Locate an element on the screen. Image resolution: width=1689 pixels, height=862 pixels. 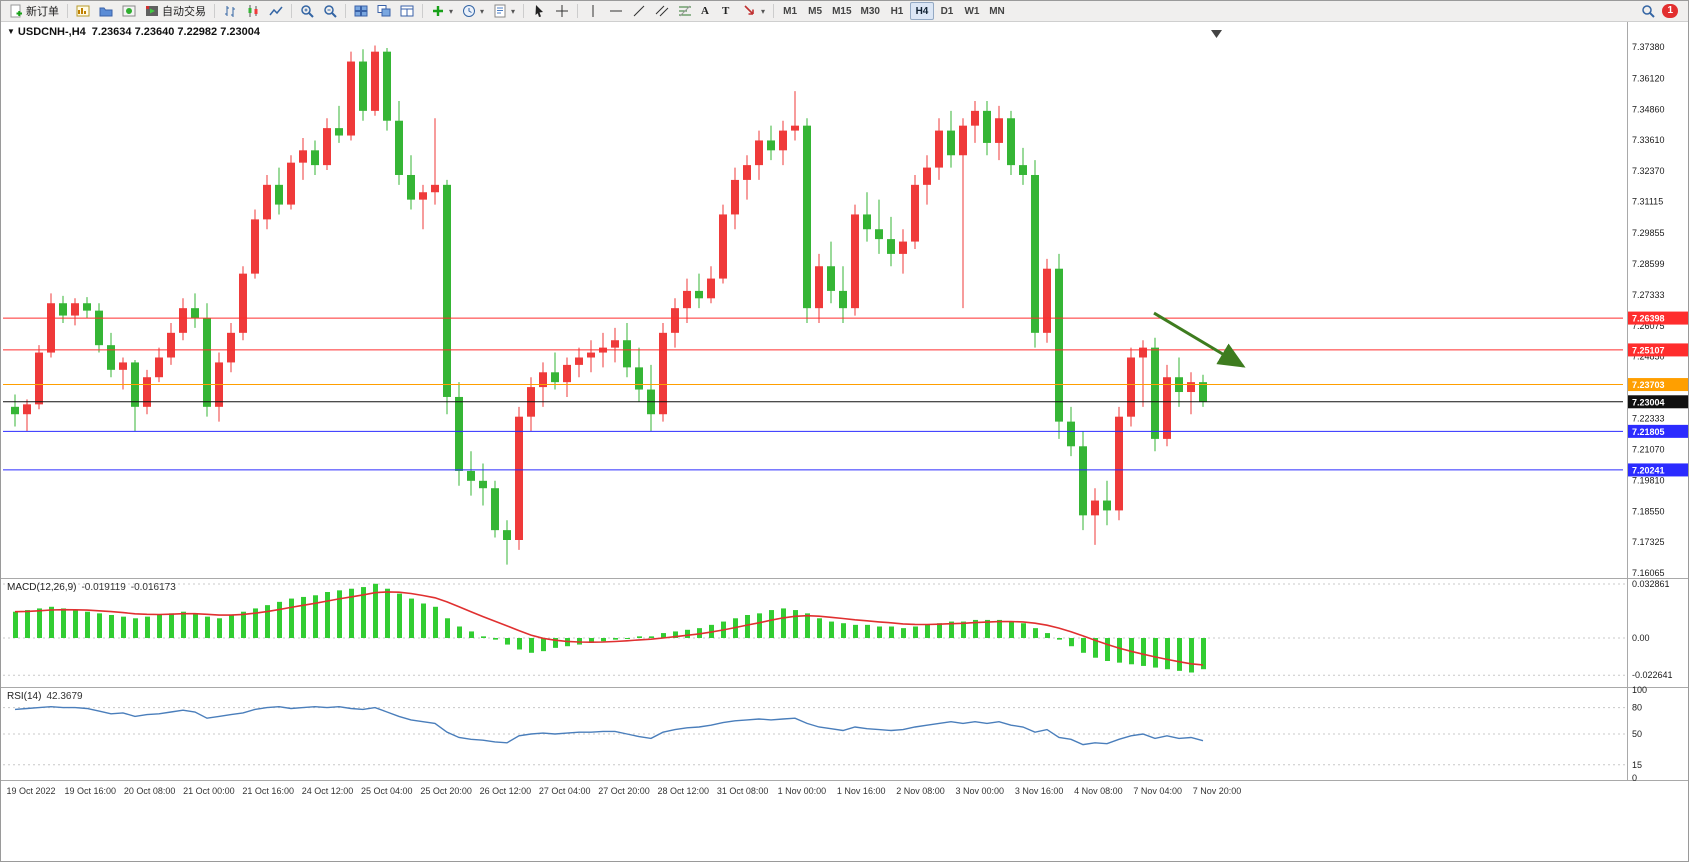
main-toolbar: 新订单 自动交易 is located at coordinates (844, 11).